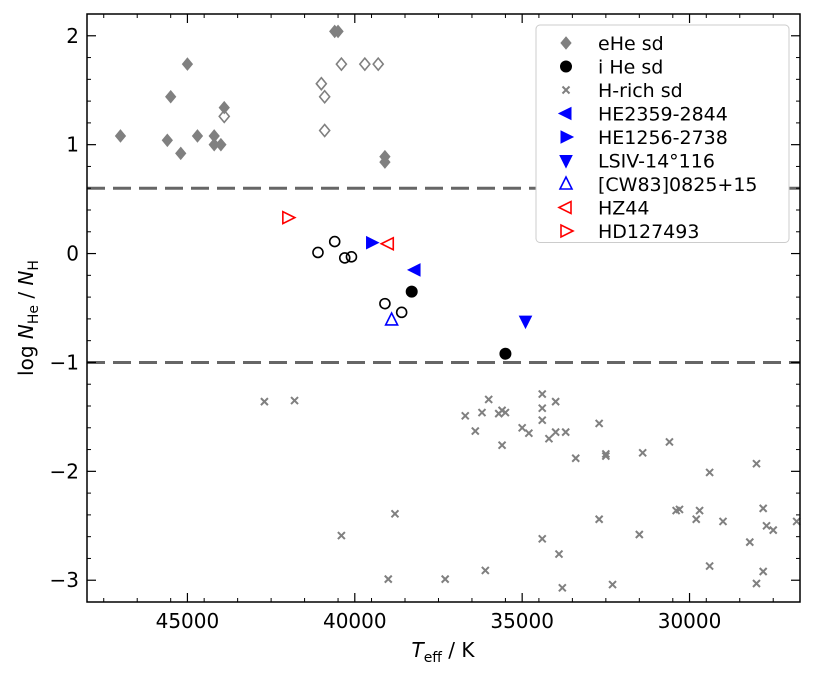 The image size is (814, 680). Describe the element at coordinates (640, 91) in the screenshot. I see `legend-label: H-rich sd` at that location.